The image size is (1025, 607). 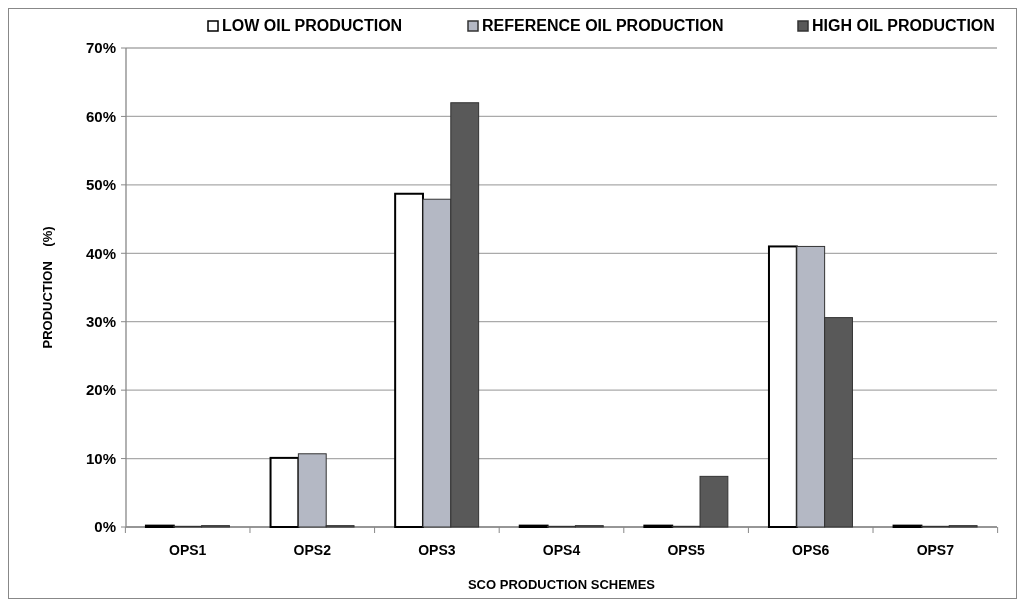 I want to click on legend-label: REFERENCE OIL PRODUCTION, so click(x=603, y=25).